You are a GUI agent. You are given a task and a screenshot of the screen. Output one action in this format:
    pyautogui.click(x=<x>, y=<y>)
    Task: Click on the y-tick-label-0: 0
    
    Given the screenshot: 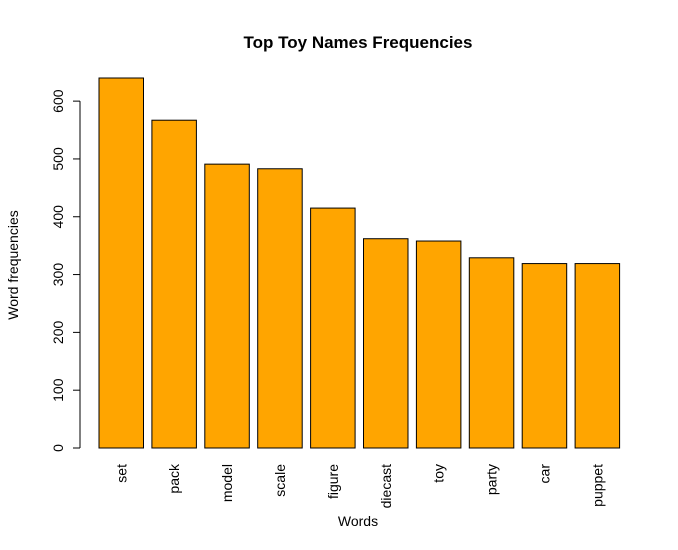 What is the action you would take?
    pyautogui.click(x=58, y=448)
    